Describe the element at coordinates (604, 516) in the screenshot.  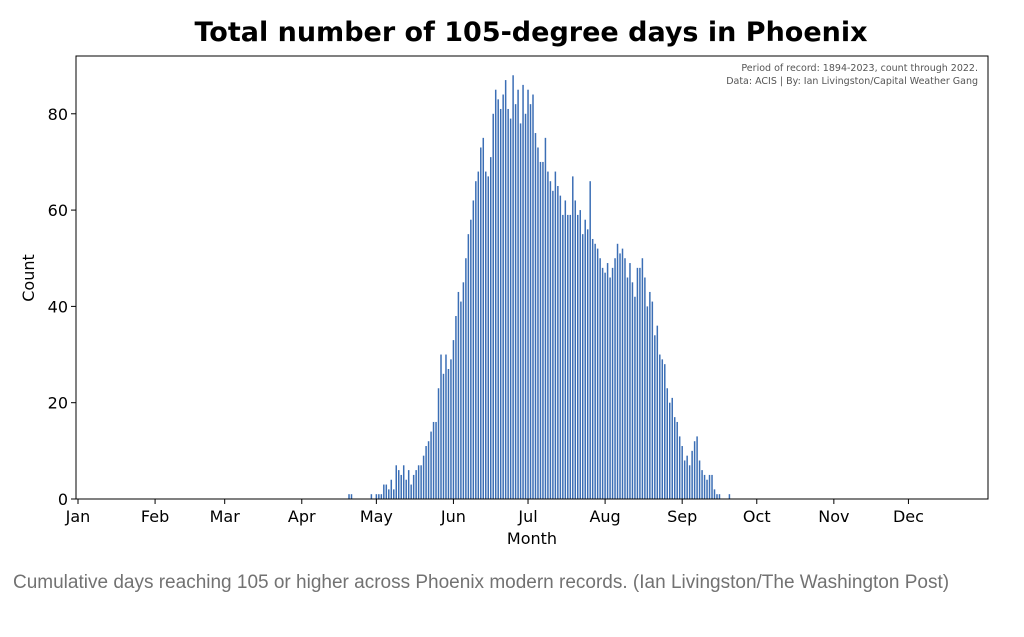
I see `x-tick-label: Aug` at that location.